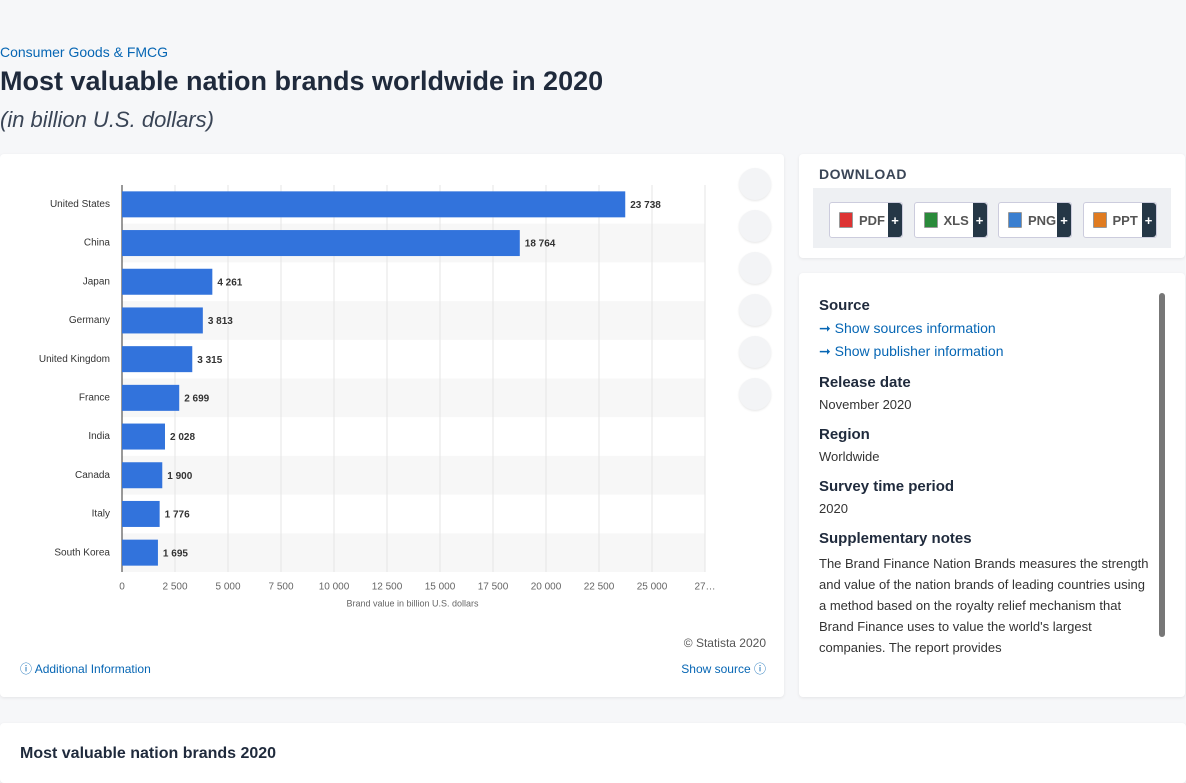 The height and width of the screenshot is (783, 1186). Describe the element at coordinates (895, 538) in the screenshot. I see `notes-label: Supplementary notes` at that location.